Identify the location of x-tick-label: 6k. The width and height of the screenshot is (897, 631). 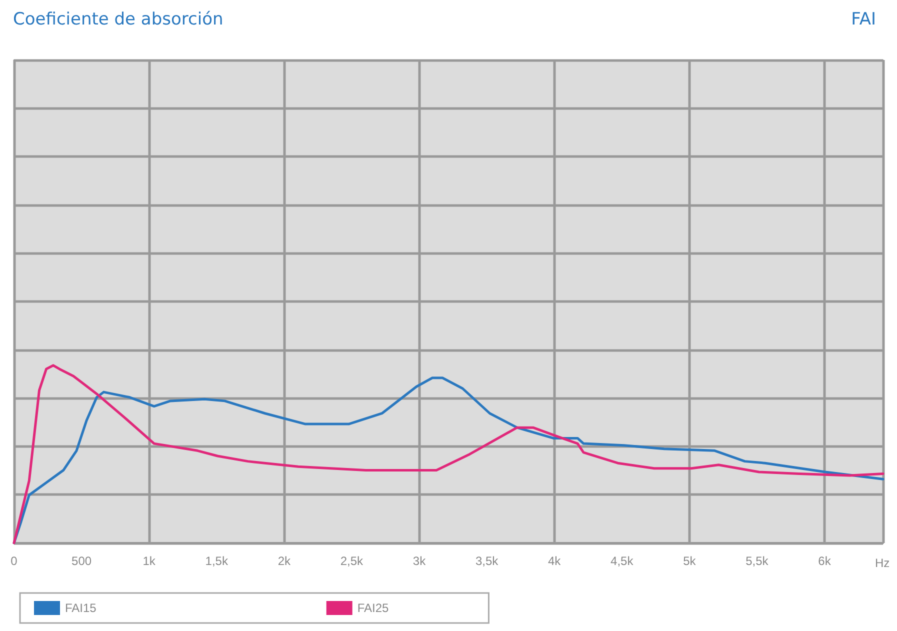
(825, 561).